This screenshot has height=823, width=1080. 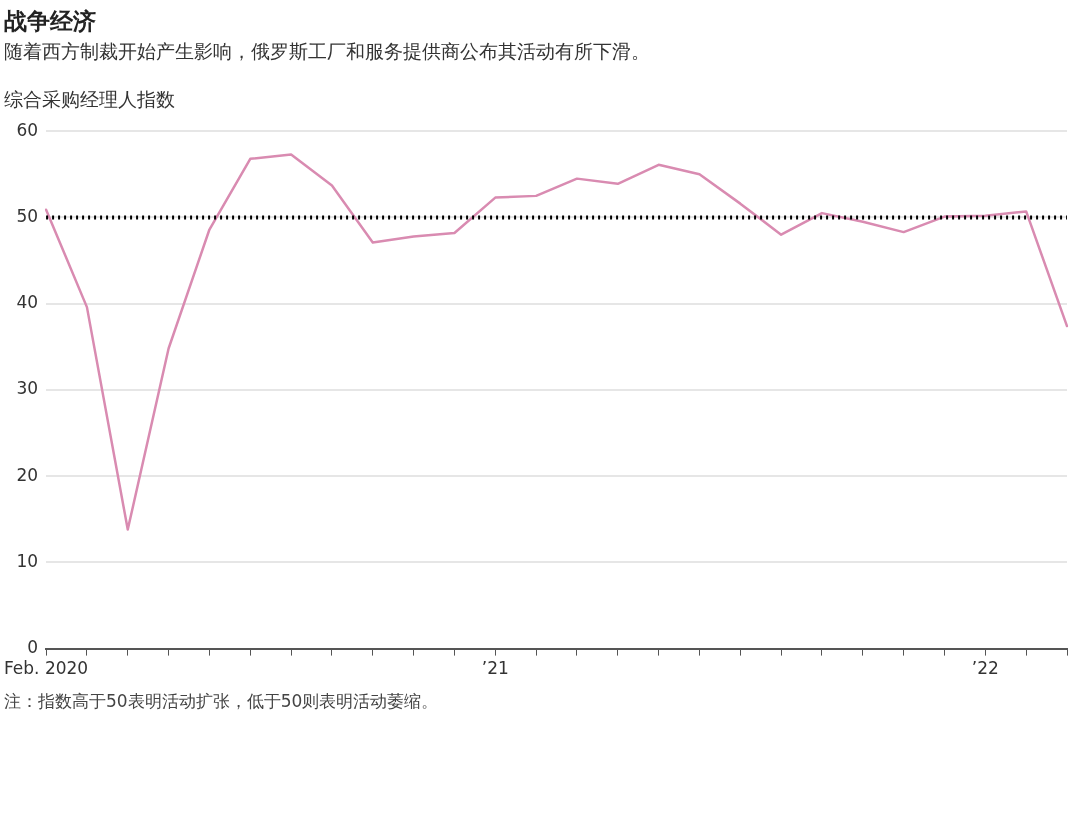 I want to click on y-tick-label: 50, so click(x=27, y=215).